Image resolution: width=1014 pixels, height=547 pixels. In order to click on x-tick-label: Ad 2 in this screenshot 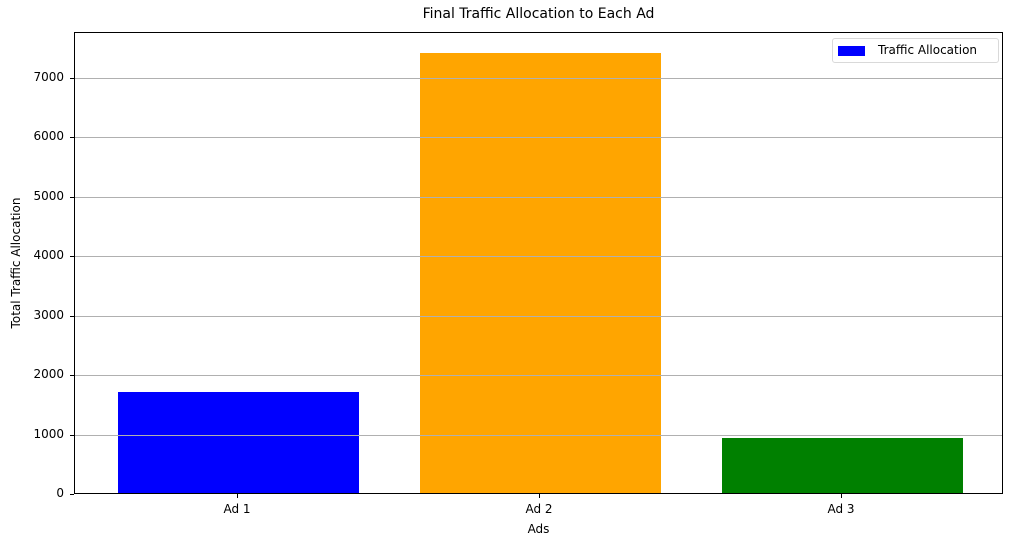, I will do `click(539, 509)`.